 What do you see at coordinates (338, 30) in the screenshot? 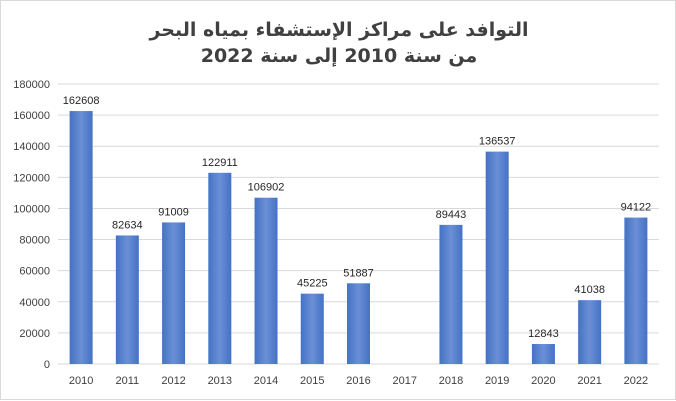
I see `chart-title: التوافد على مراكز الإستشفاء بمياه البحر` at bounding box center [338, 30].